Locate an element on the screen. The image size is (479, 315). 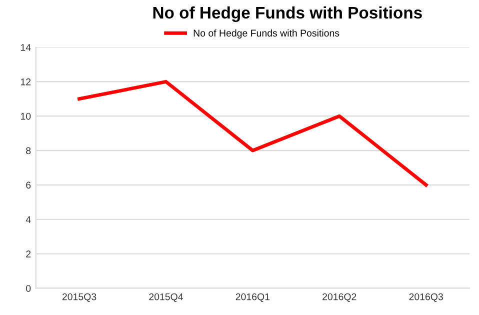
chart-title: No of Hedge Funds with Positions is located at coordinates (287, 14).